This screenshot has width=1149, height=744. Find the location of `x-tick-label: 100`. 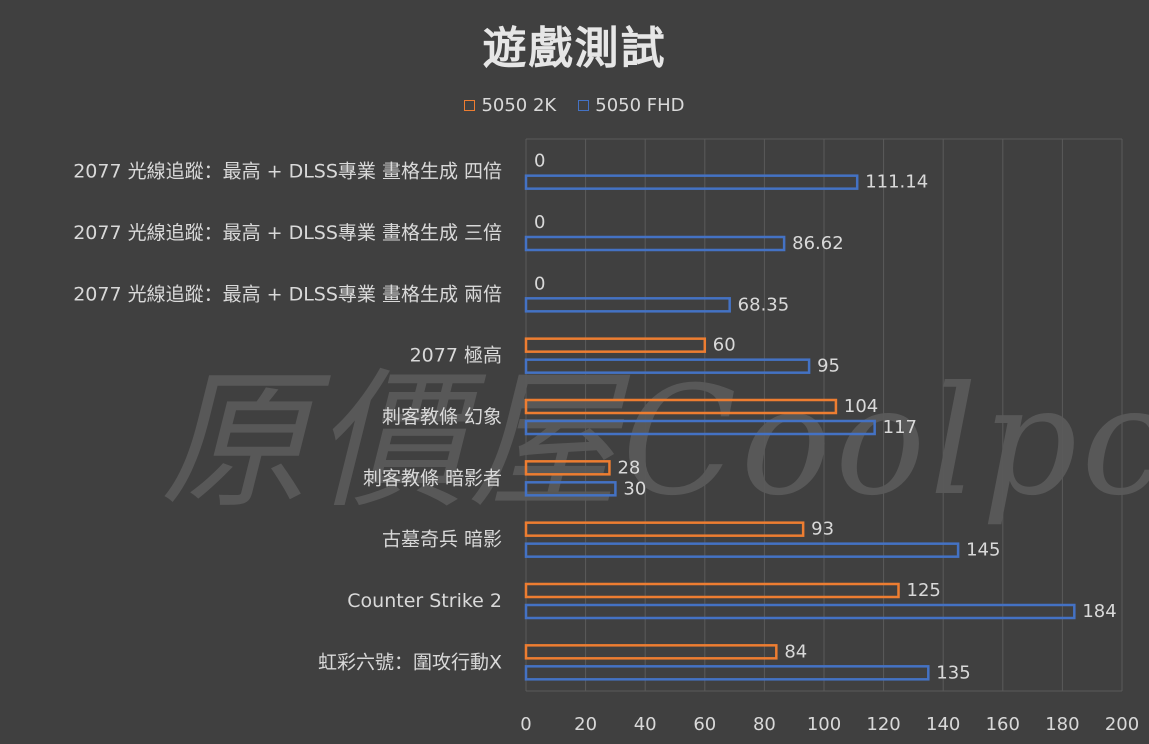

x-tick-label: 100 is located at coordinates (824, 724).